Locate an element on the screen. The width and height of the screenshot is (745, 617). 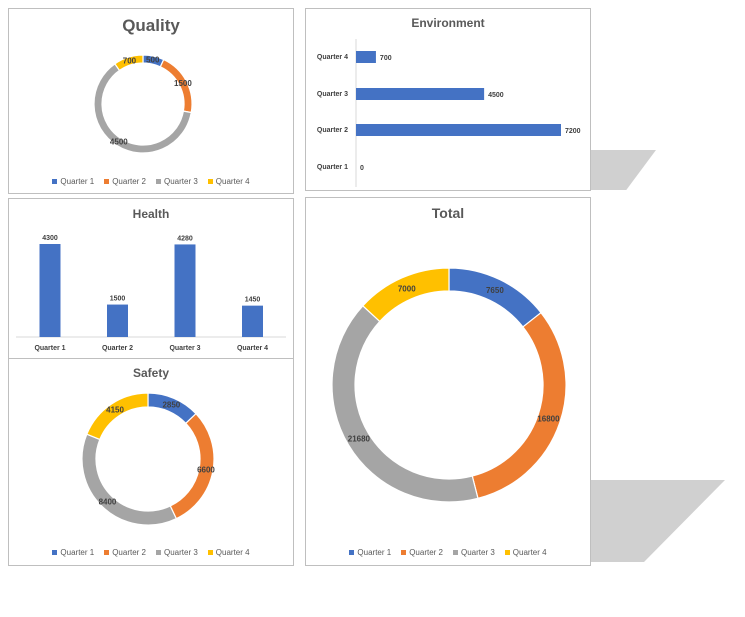
chart-title: Total is located at coordinates (448, 213).